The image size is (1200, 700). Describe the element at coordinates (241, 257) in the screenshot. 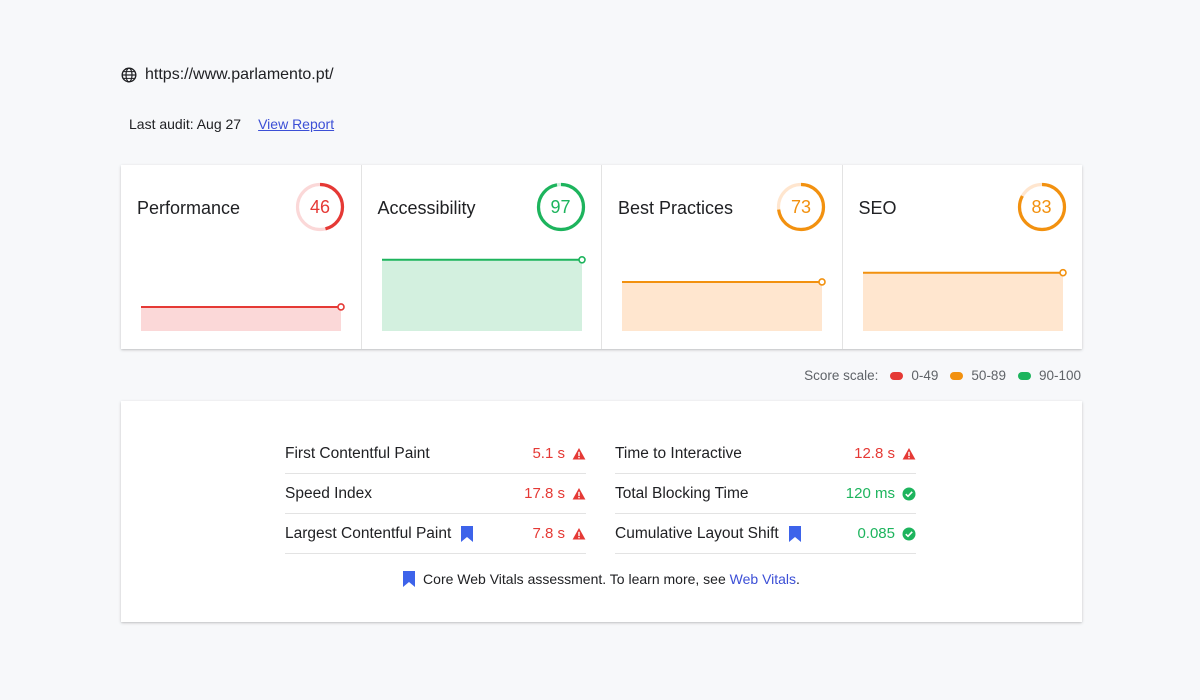

I see `category-card-performance: Performance 46` at that location.